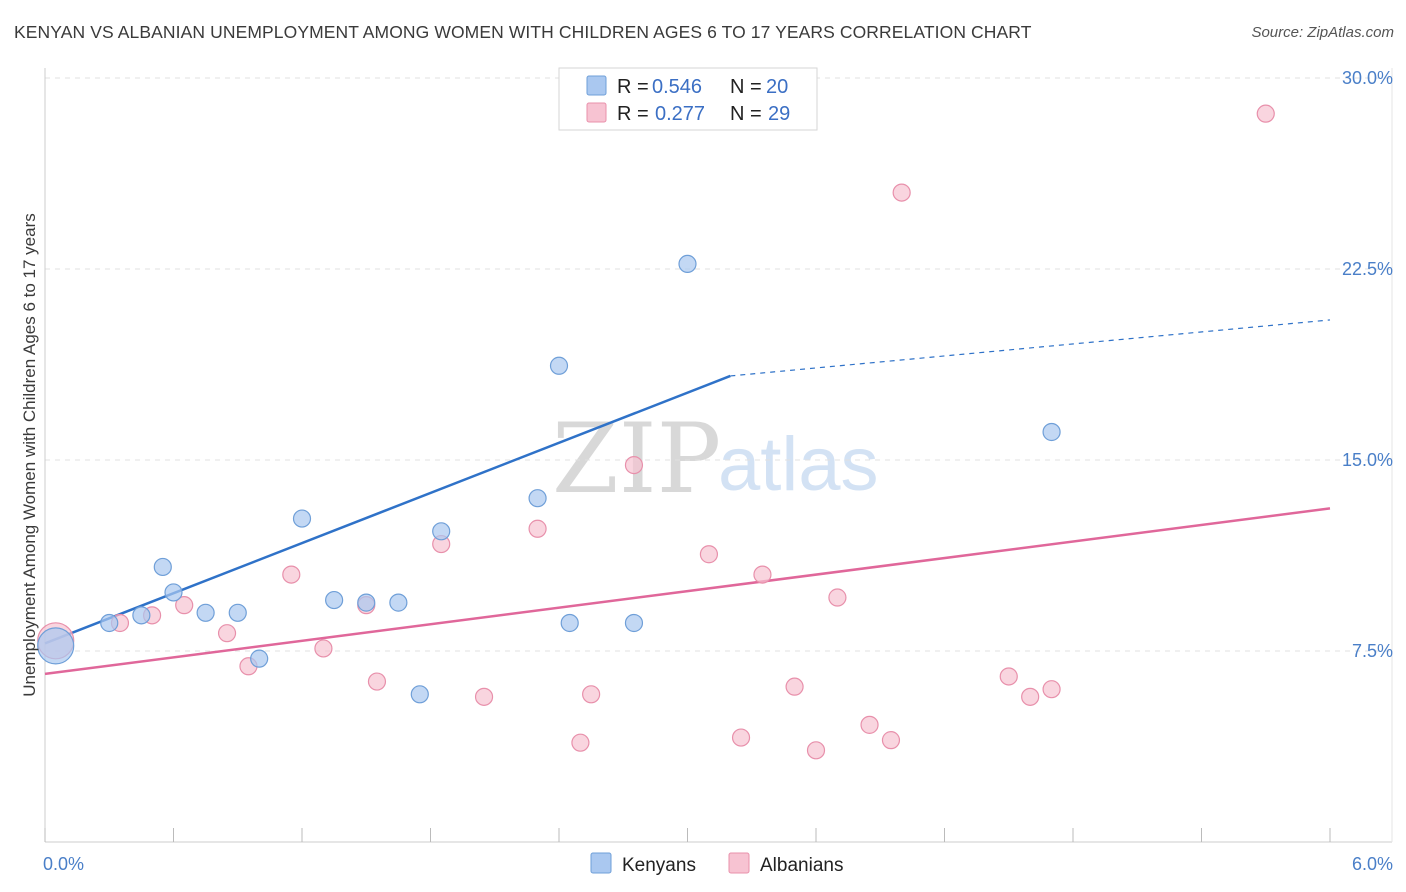 Image resolution: width=1406 pixels, height=892 pixels. I want to click on legend-r-label-kenyans: R =, so click(633, 87).